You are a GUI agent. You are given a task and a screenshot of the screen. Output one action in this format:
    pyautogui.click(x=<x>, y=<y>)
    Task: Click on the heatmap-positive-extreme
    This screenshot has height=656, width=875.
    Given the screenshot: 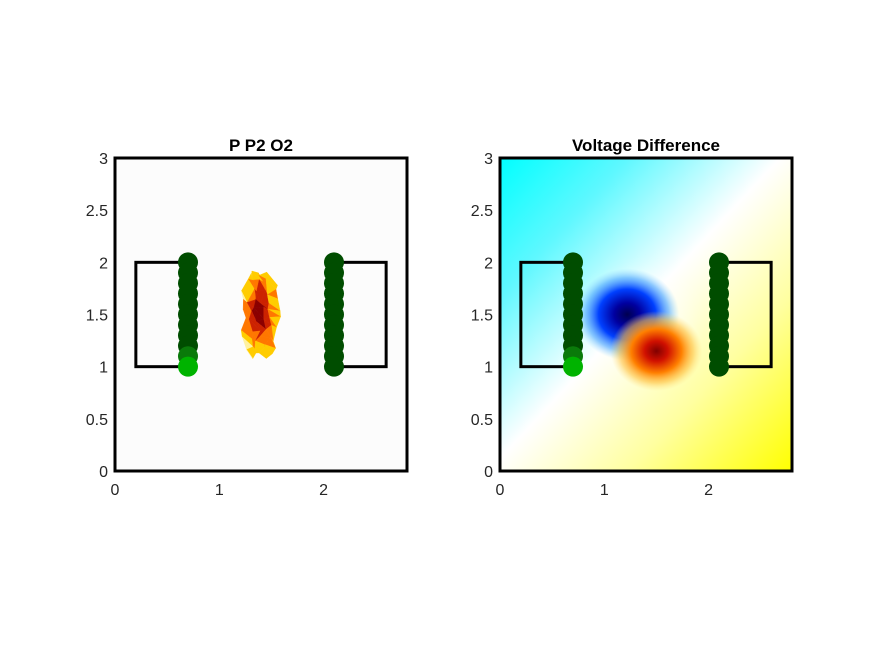 What is the action you would take?
    pyautogui.click(x=656, y=351)
    